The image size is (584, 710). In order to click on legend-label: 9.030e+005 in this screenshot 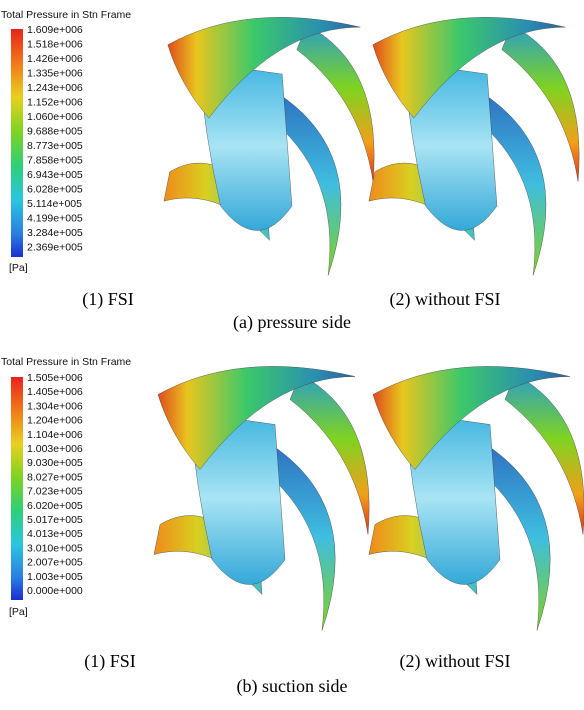, I will do `click(55, 463)`.